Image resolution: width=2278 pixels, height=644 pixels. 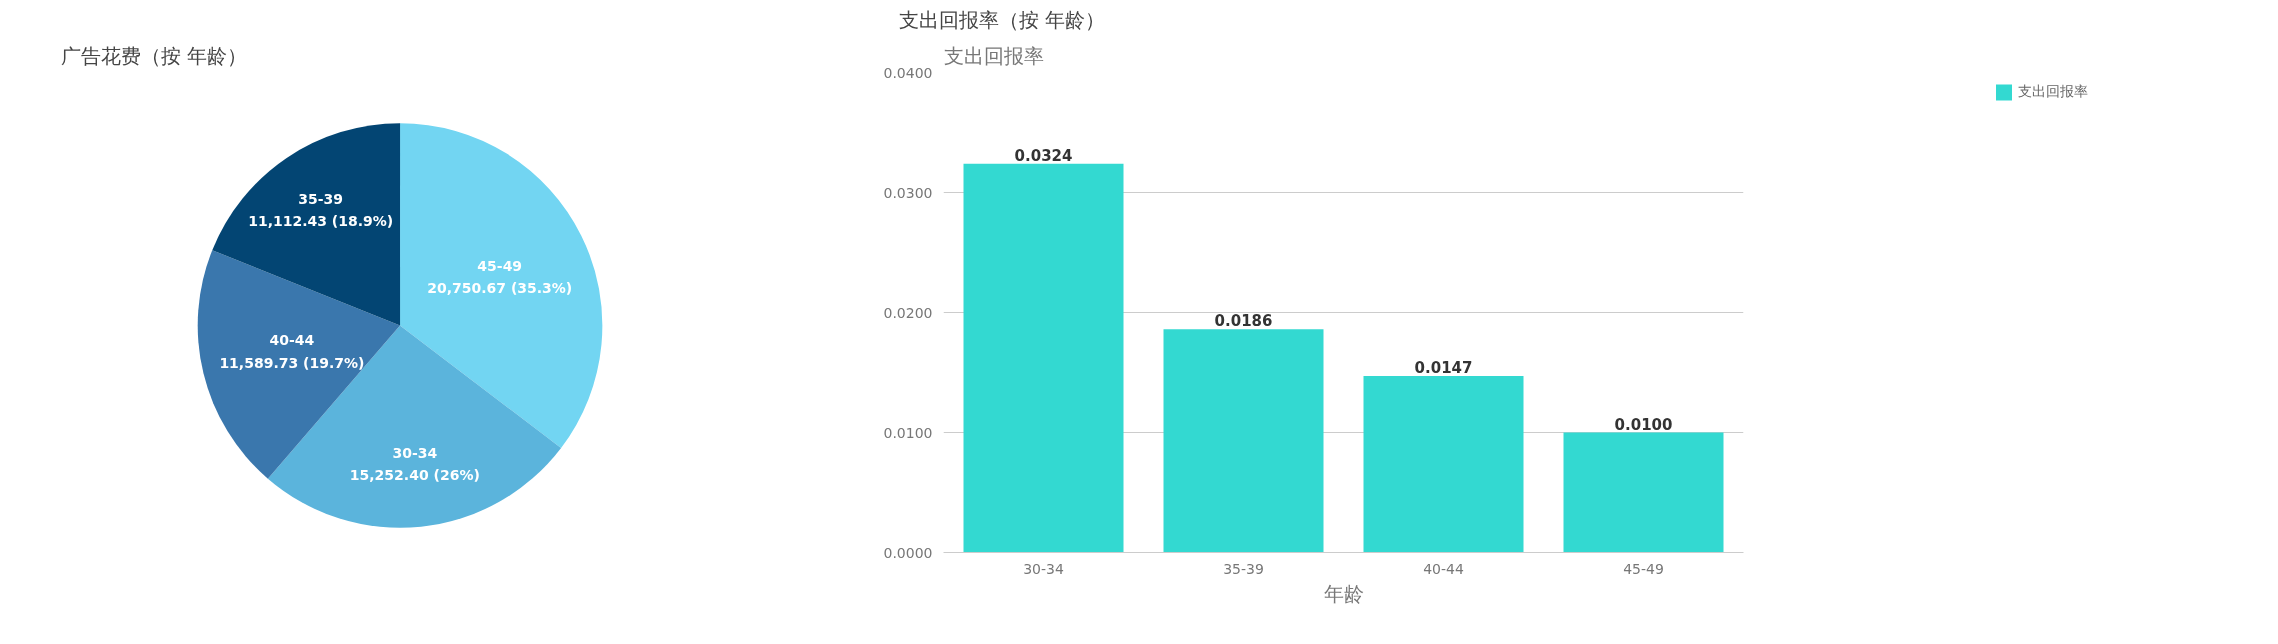 What do you see at coordinates (500, 288) in the screenshot?
I see `data-label: 20,750.67 (35.3%)` at bounding box center [500, 288].